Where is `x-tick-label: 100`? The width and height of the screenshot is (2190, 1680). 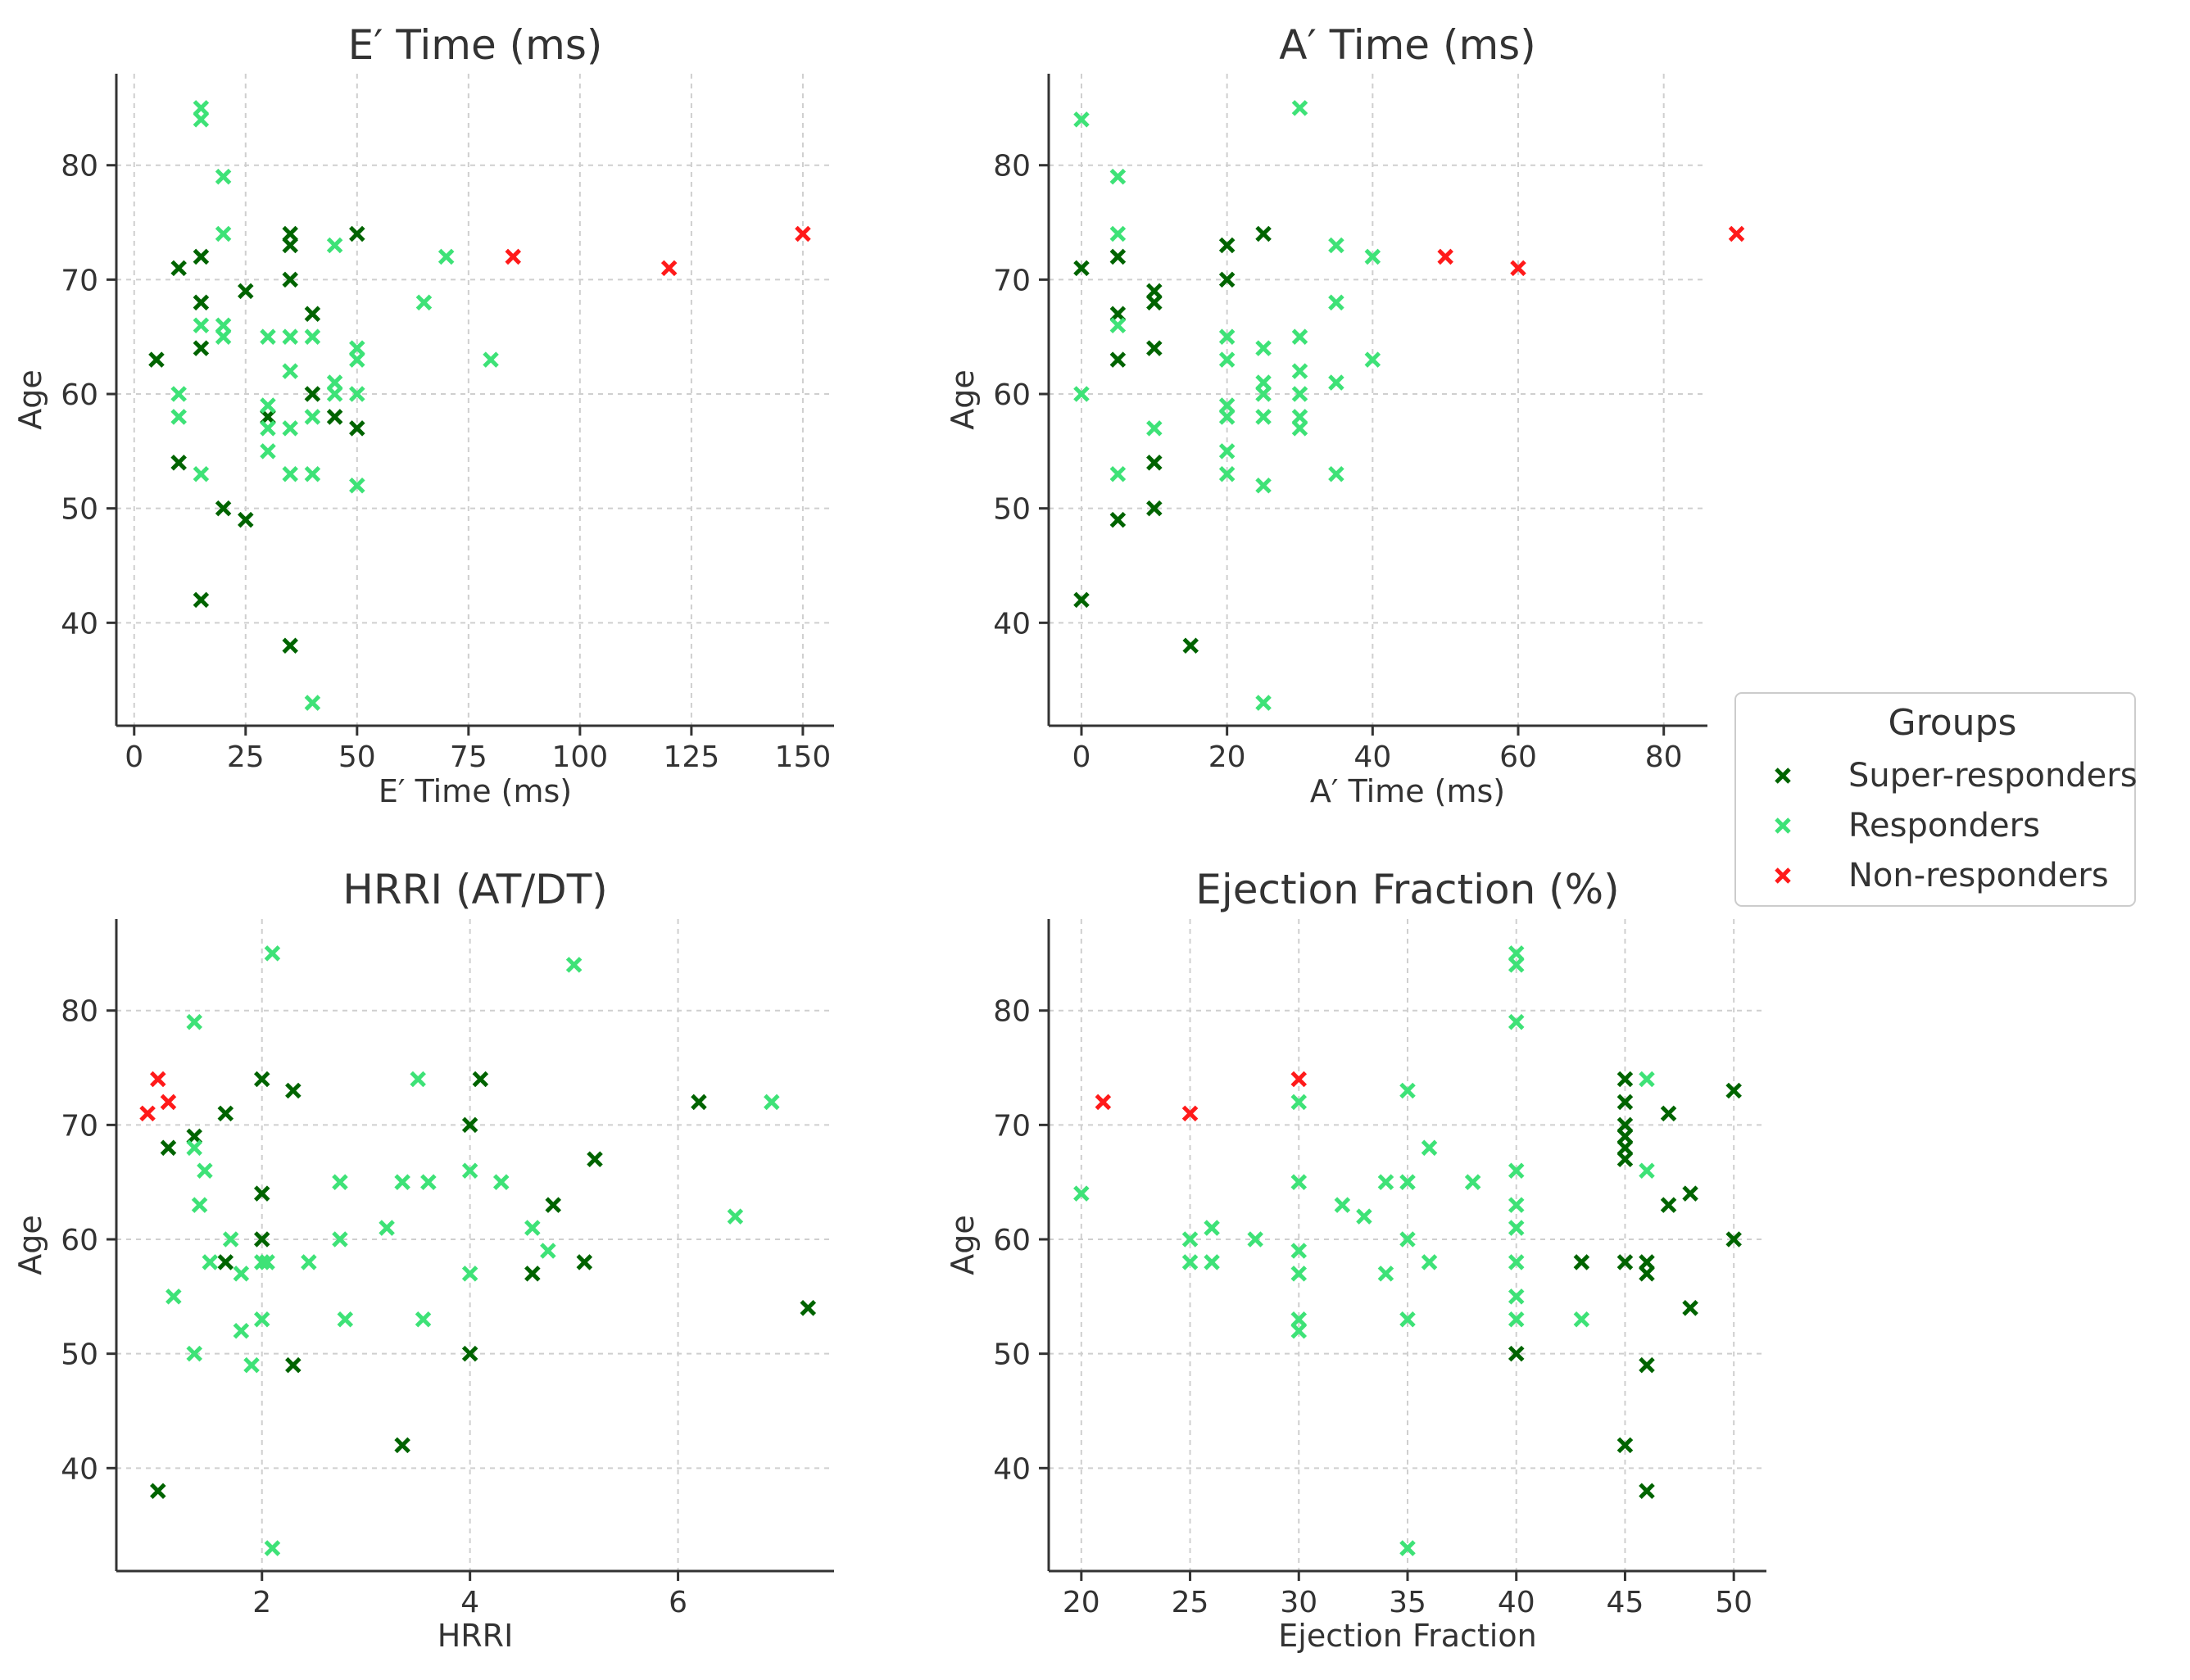 x-tick-label: 100 is located at coordinates (581, 757).